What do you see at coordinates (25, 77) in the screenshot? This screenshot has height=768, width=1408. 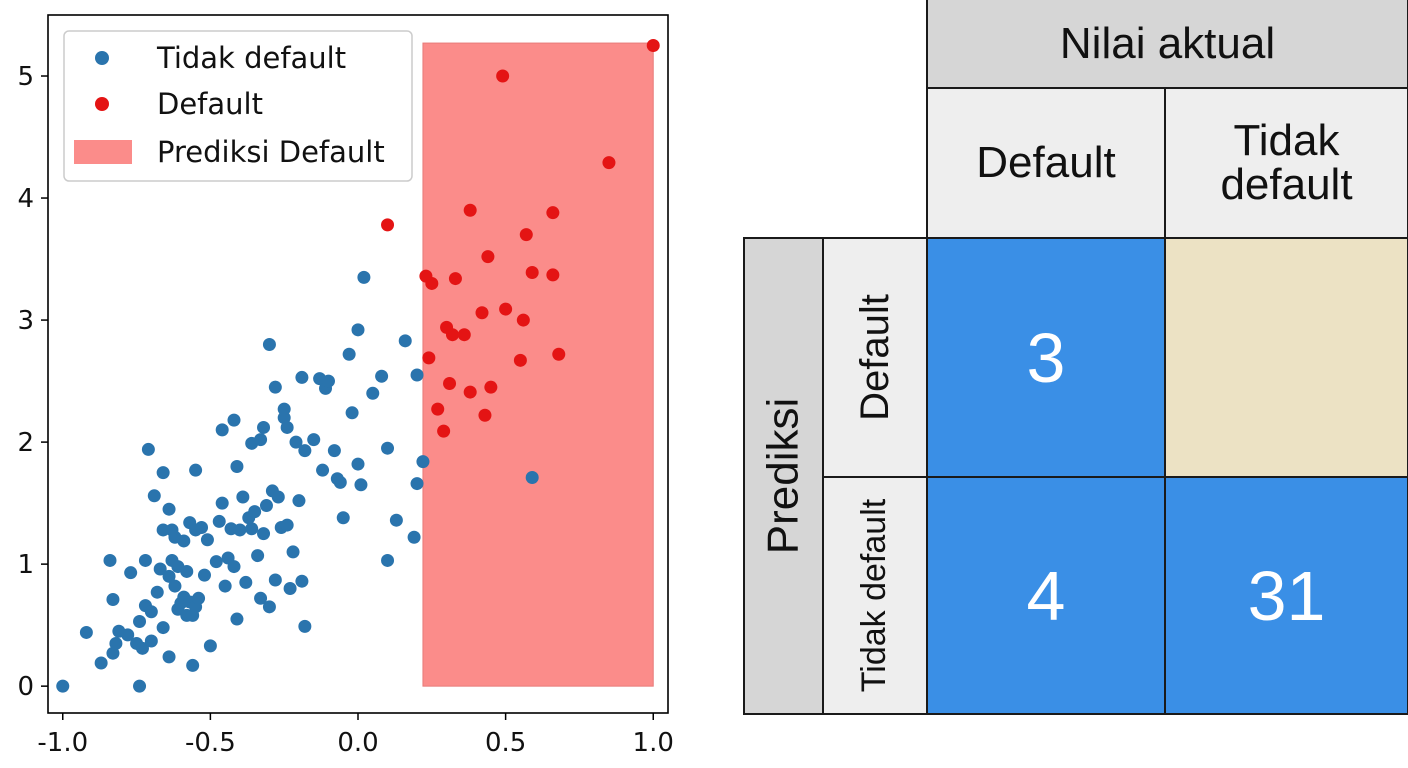 I see `y-tick-label: 5` at bounding box center [25, 77].